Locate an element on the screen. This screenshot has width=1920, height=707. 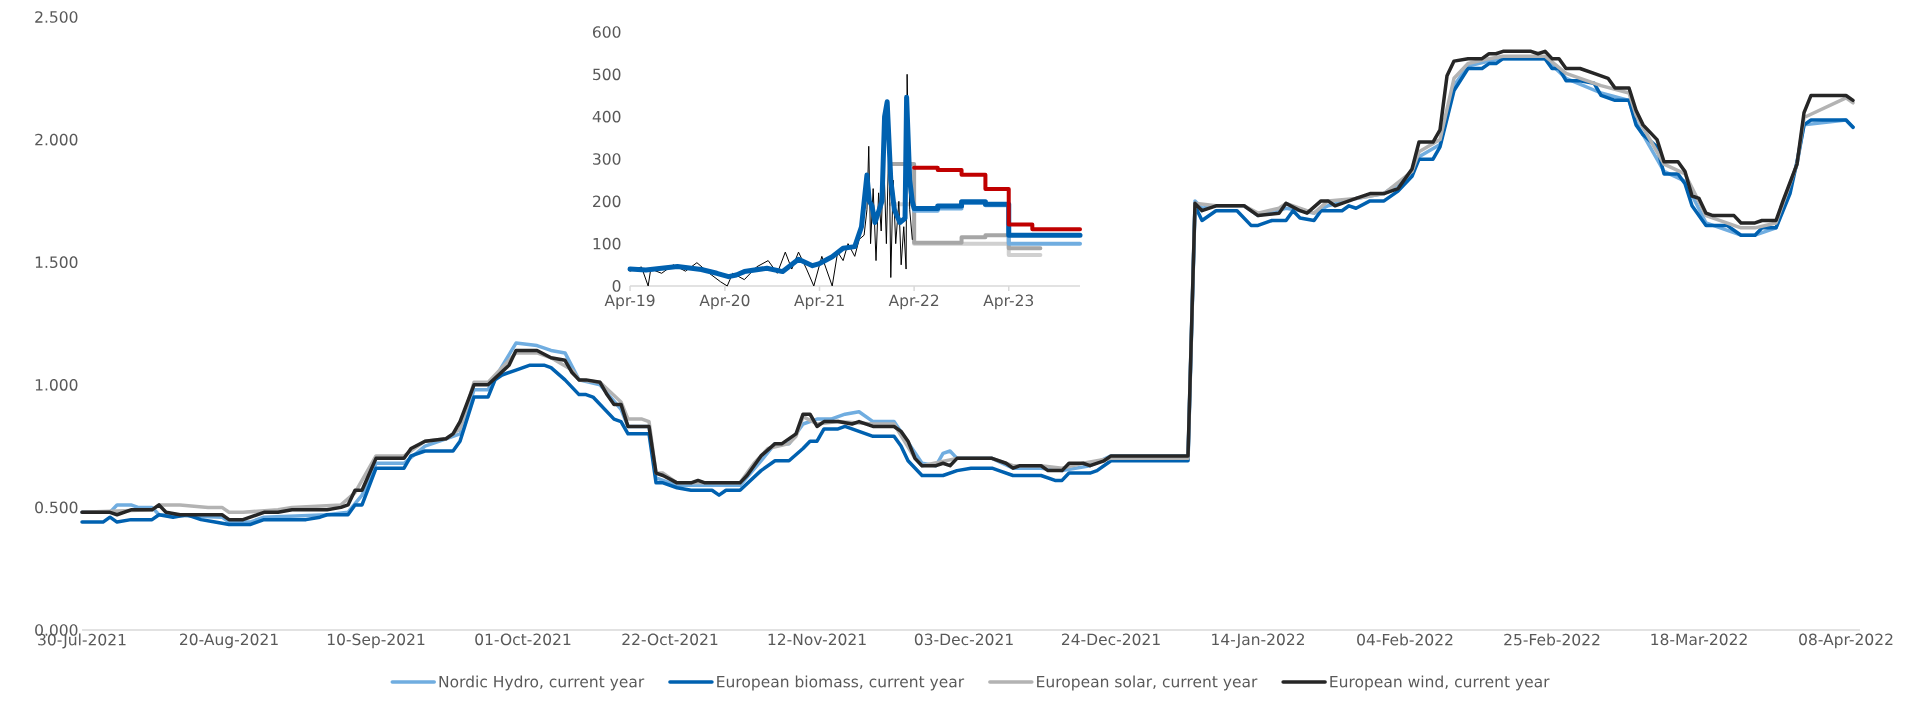
x-tick-label: 12-Nov-2021 is located at coordinates (817, 639).